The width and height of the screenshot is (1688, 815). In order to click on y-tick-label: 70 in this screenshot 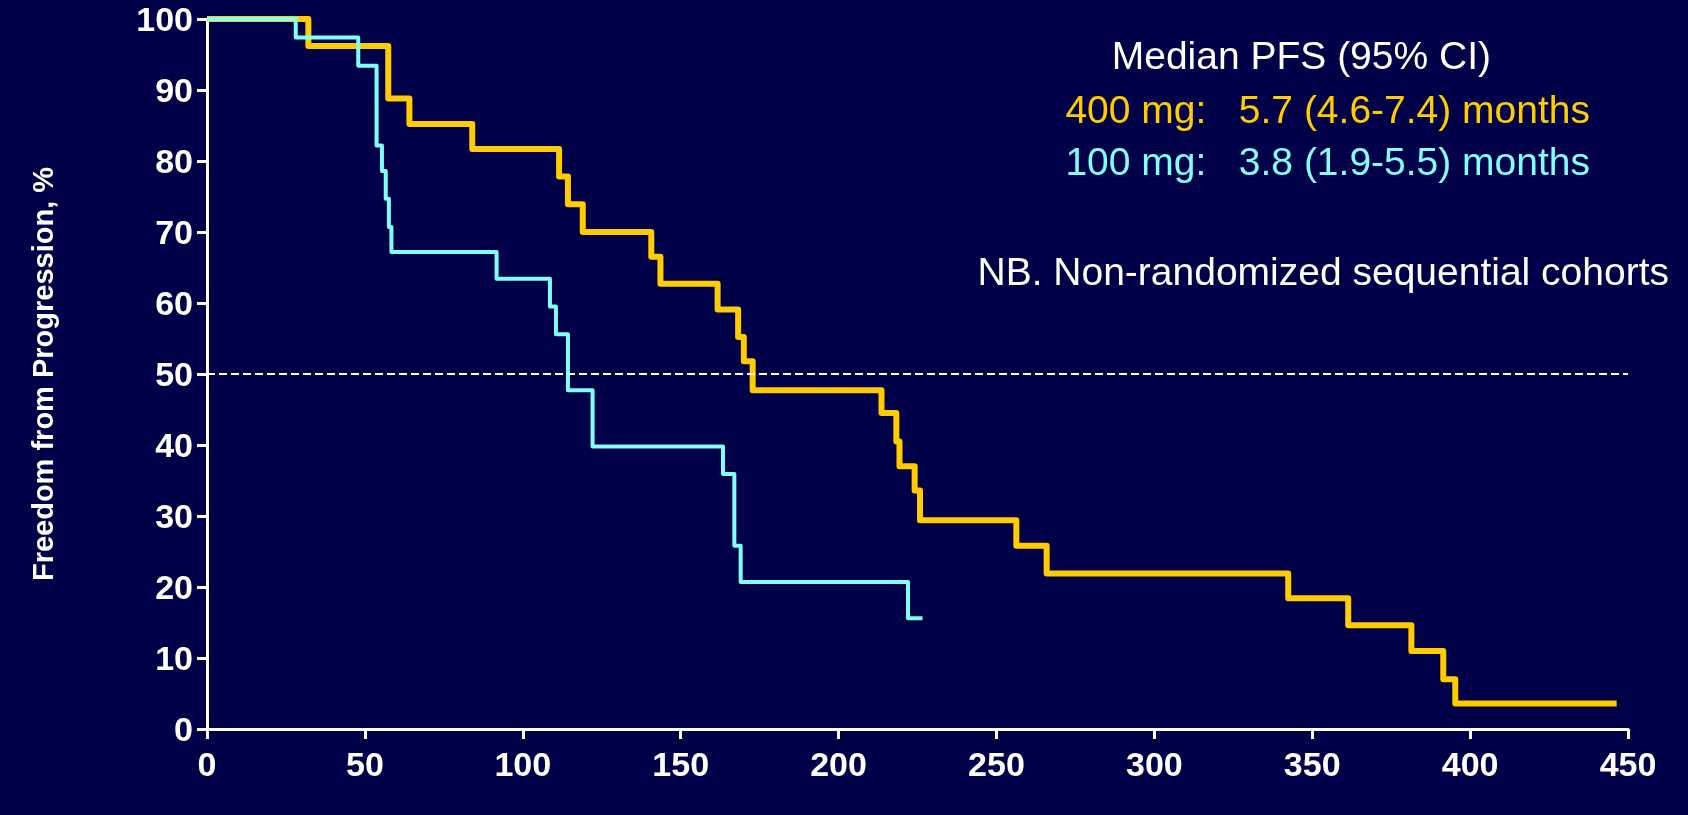, I will do `click(174, 232)`.